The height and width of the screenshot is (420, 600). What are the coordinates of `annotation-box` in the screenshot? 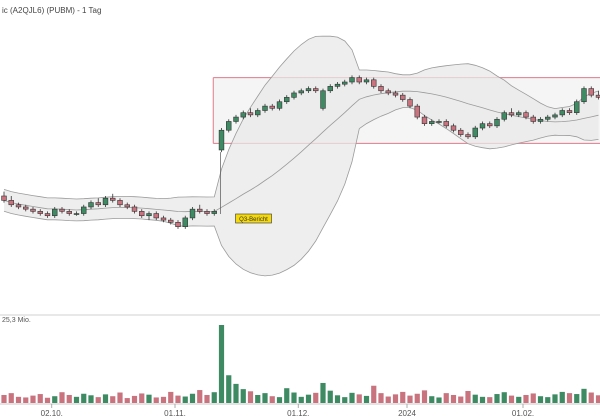 It's located at (253, 218).